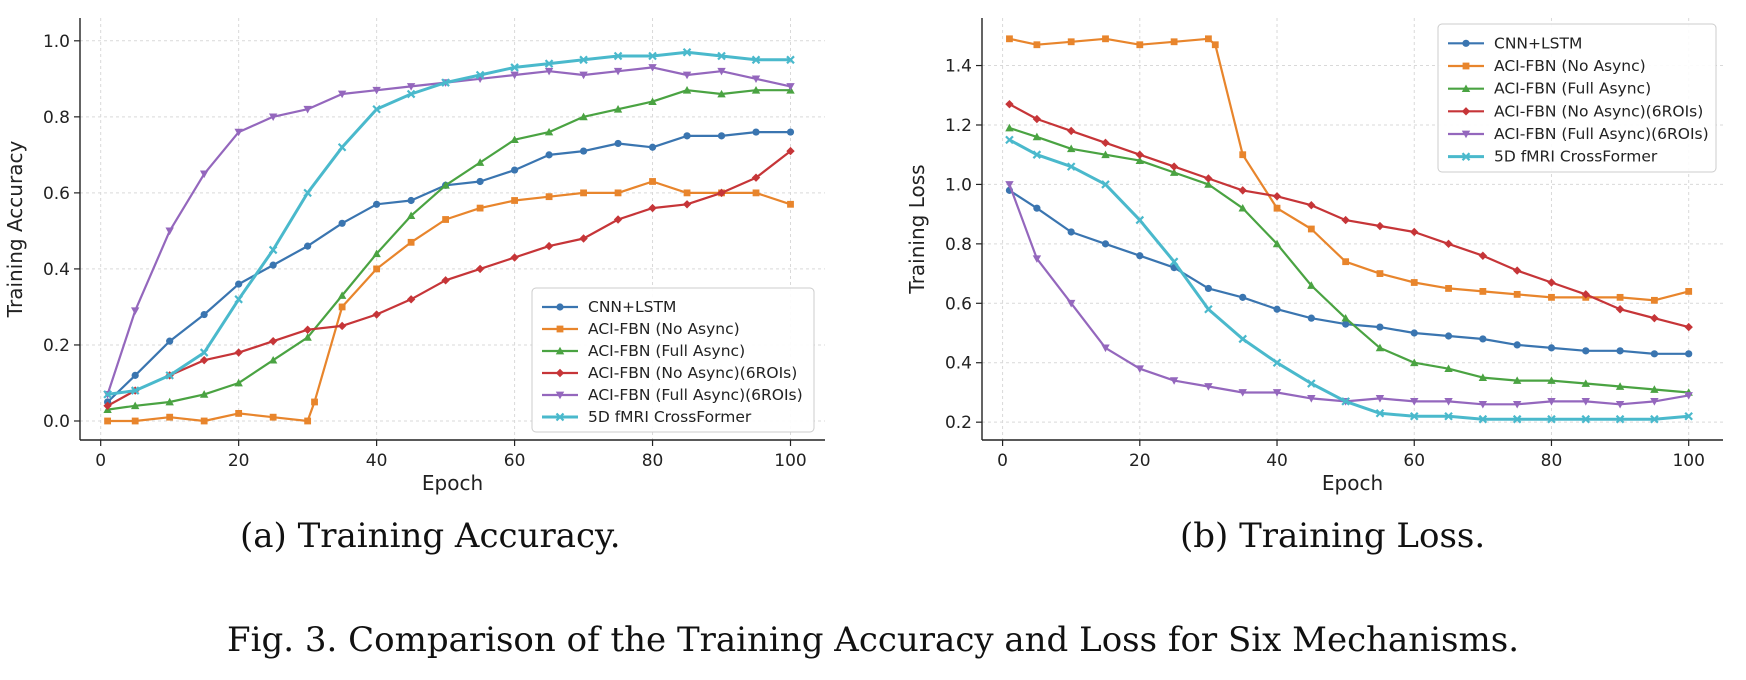  What do you see at coordinates (1575, 111) in the screenshot?
I see `legend-item: ACI-FBN (No Async)(6ROIs)` at bounding box center [1575, 111].